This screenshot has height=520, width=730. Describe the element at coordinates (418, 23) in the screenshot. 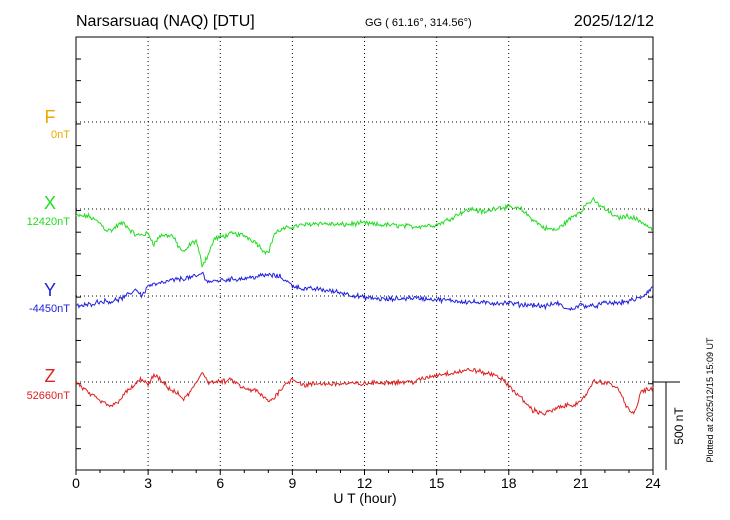

I see `station-coords: GG ( 61.16°, 314.56°)` at that location.